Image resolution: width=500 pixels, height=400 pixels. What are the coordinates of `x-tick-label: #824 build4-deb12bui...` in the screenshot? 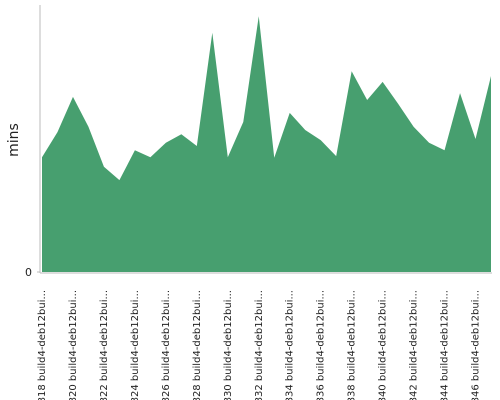 It's located at (135, 345).